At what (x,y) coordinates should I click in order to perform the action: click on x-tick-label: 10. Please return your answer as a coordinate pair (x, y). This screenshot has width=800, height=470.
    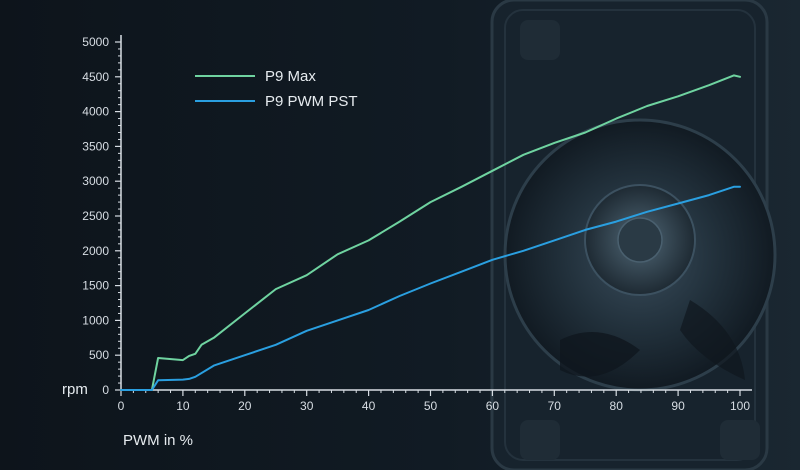
    Looking at the image, I should click on (183, 406).